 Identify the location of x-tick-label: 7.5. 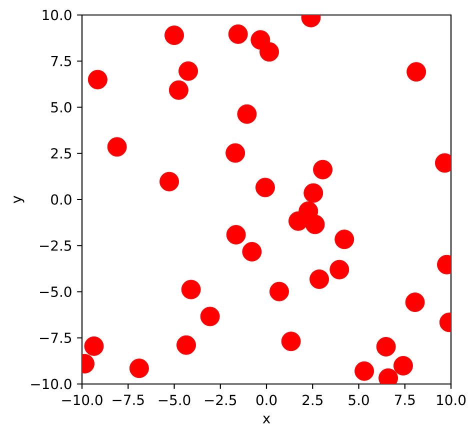
(404, 400).